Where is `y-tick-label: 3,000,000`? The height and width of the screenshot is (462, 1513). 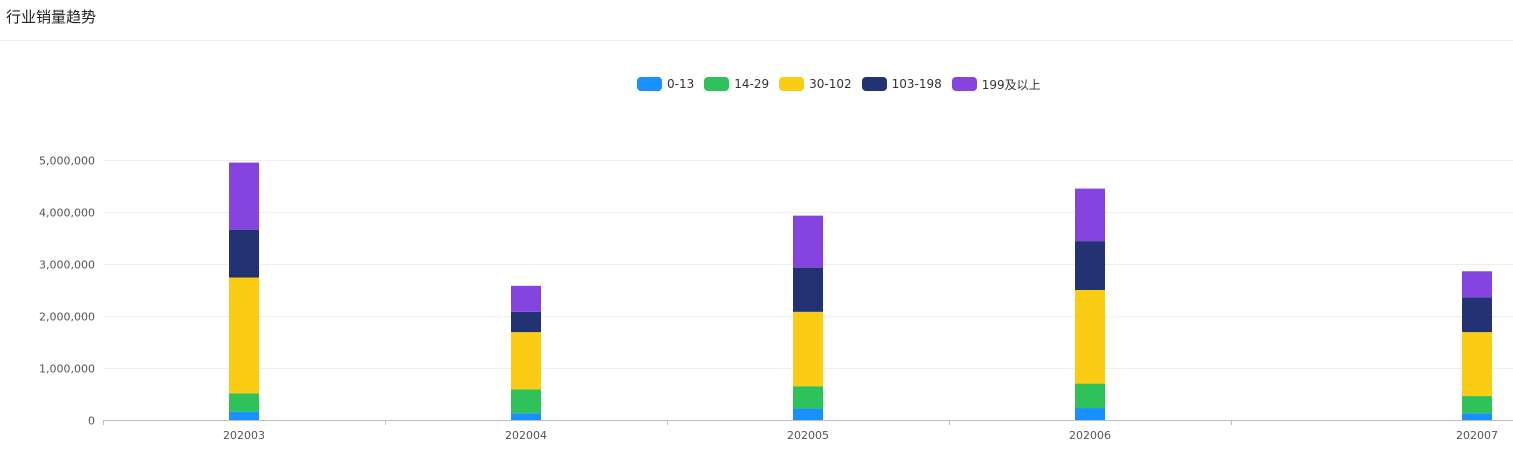
y-tick-label: 3,000,000 is located at coordinates (67, 265).